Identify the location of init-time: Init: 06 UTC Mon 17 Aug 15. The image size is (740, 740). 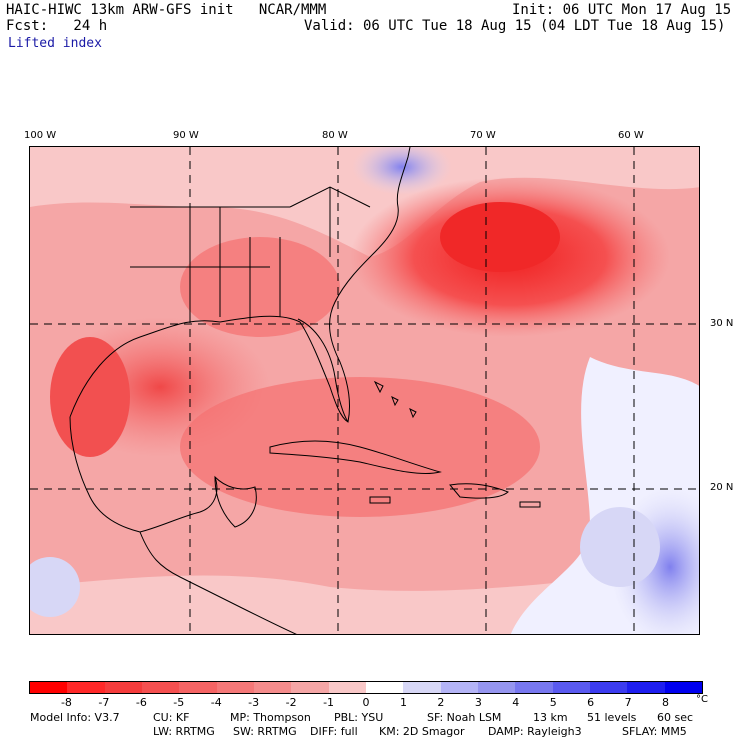
(622, 10).